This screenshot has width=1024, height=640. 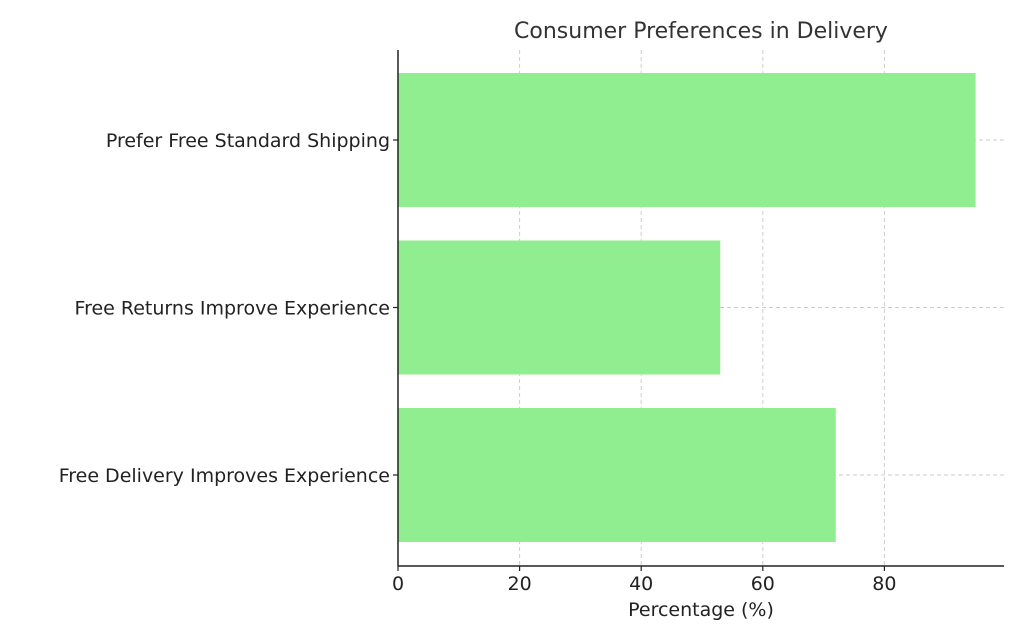 I want to click on x-ticks: 0 20 40 60 80, so click(x=644, y=580).